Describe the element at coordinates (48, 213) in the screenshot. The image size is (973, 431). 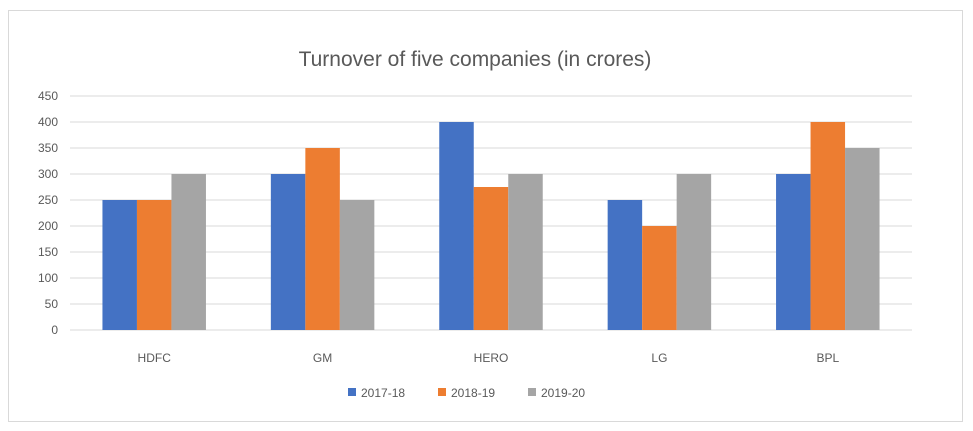
I see `y-axis-ticks: 0 50 100 150 200 250 300 350 400 450` at that location.